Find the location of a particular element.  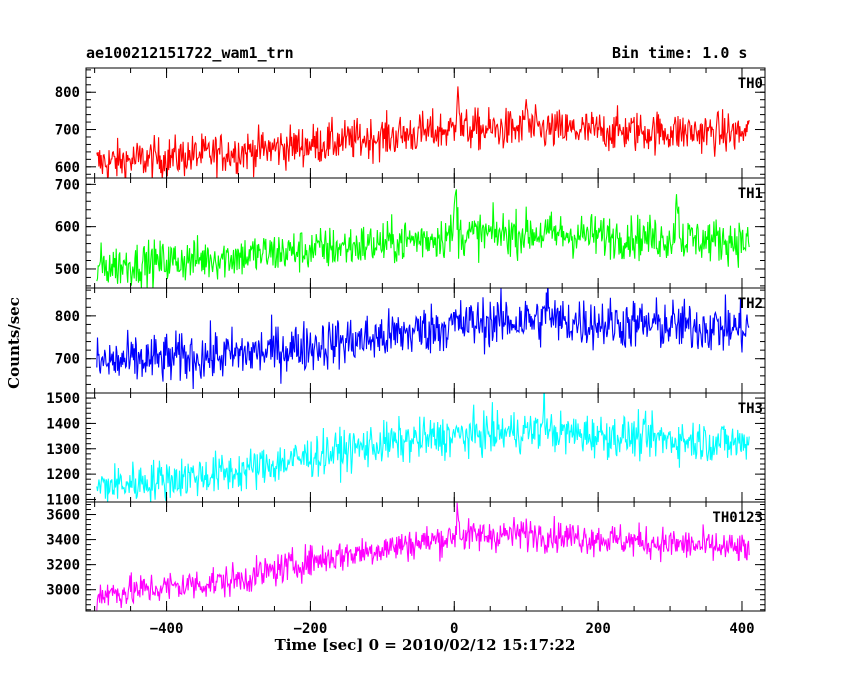

y-tick-label: 3600 is located at coordinates (63, 516).